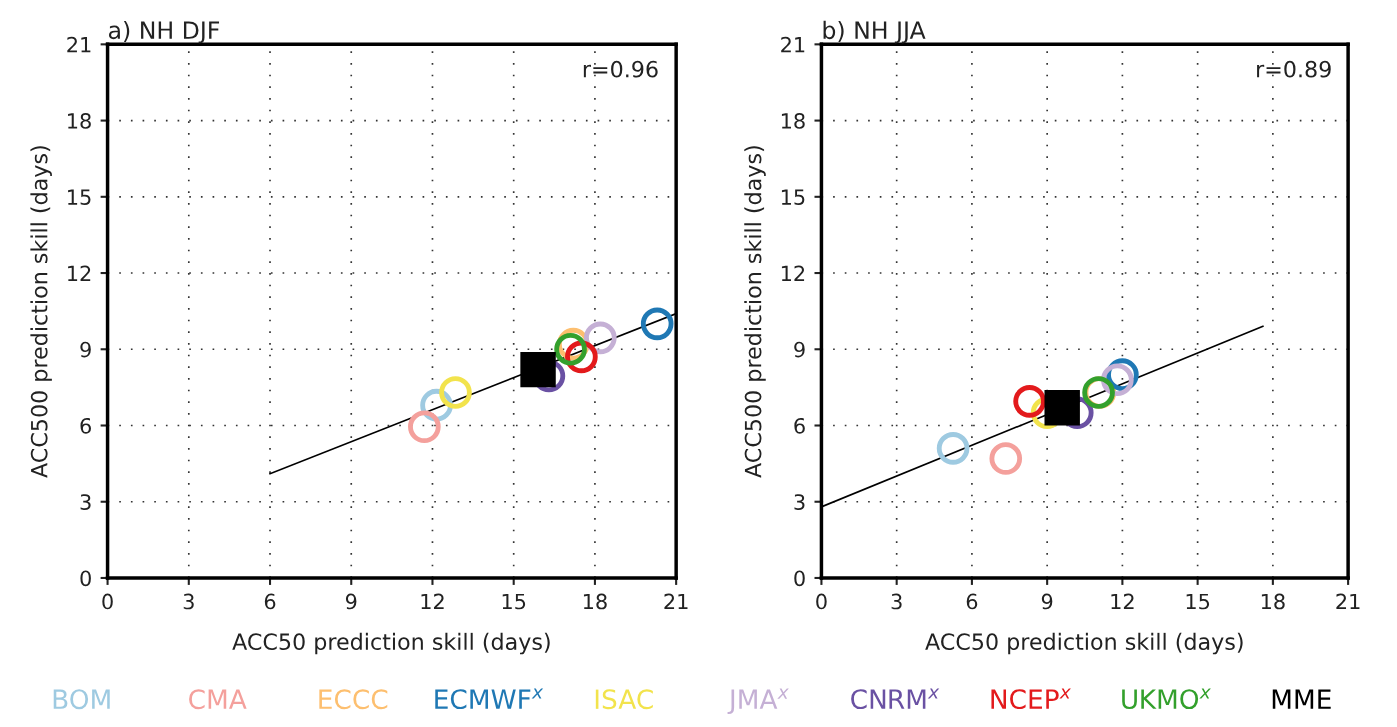 This screenshot has height=727, width=1397. Describe the element at coordinates (1294, 69) in the screenshot. I see `annotation: r=0.89` at that location.